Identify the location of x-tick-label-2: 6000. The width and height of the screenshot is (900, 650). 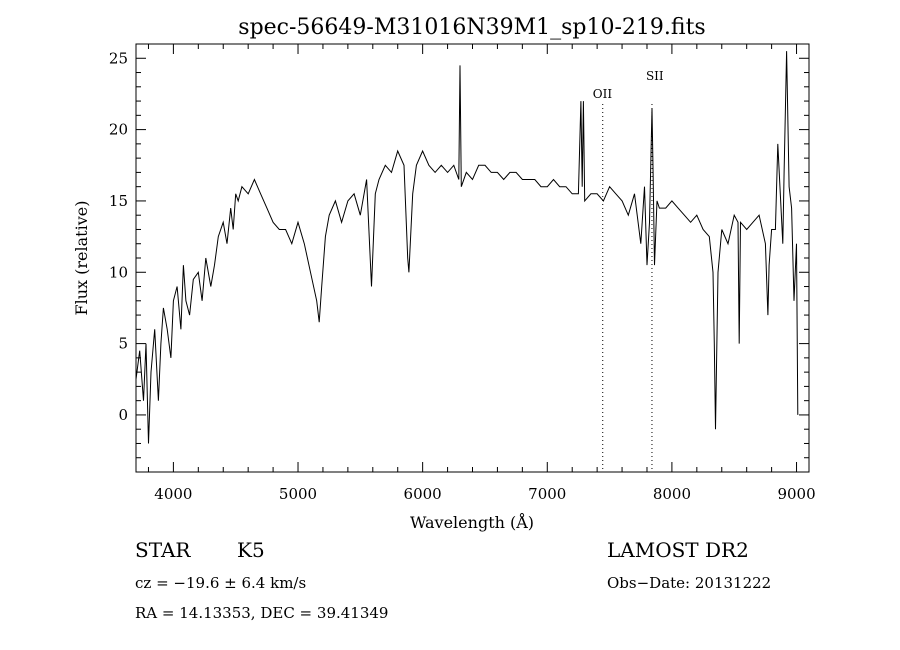
(423, 494).